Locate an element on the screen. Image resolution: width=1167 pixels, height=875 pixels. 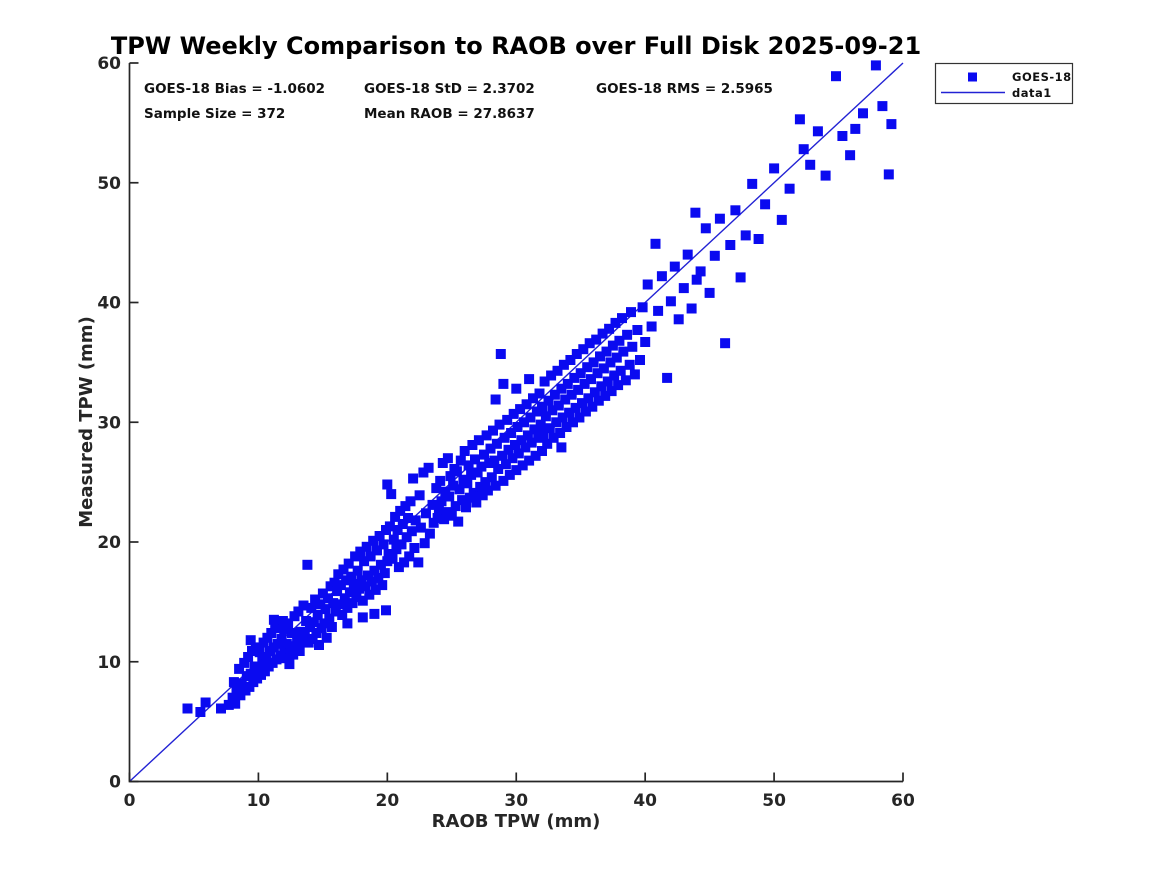
x-axis-label: RAOB TPW (mm) is located at coordinates (516, 821).